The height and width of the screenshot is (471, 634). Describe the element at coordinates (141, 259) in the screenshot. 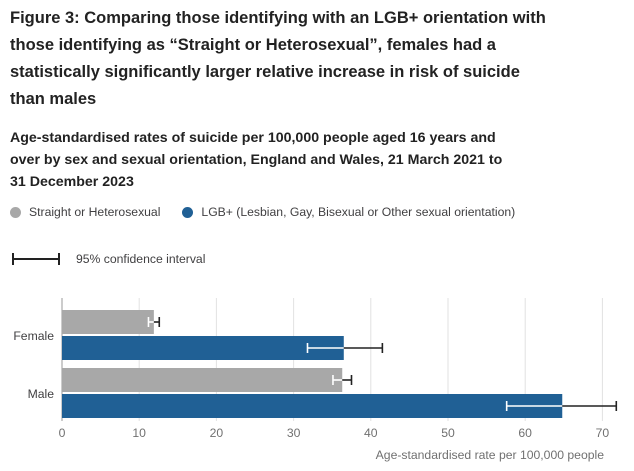

I see `confidence-interval-label: 95% confidence interval` at that location.